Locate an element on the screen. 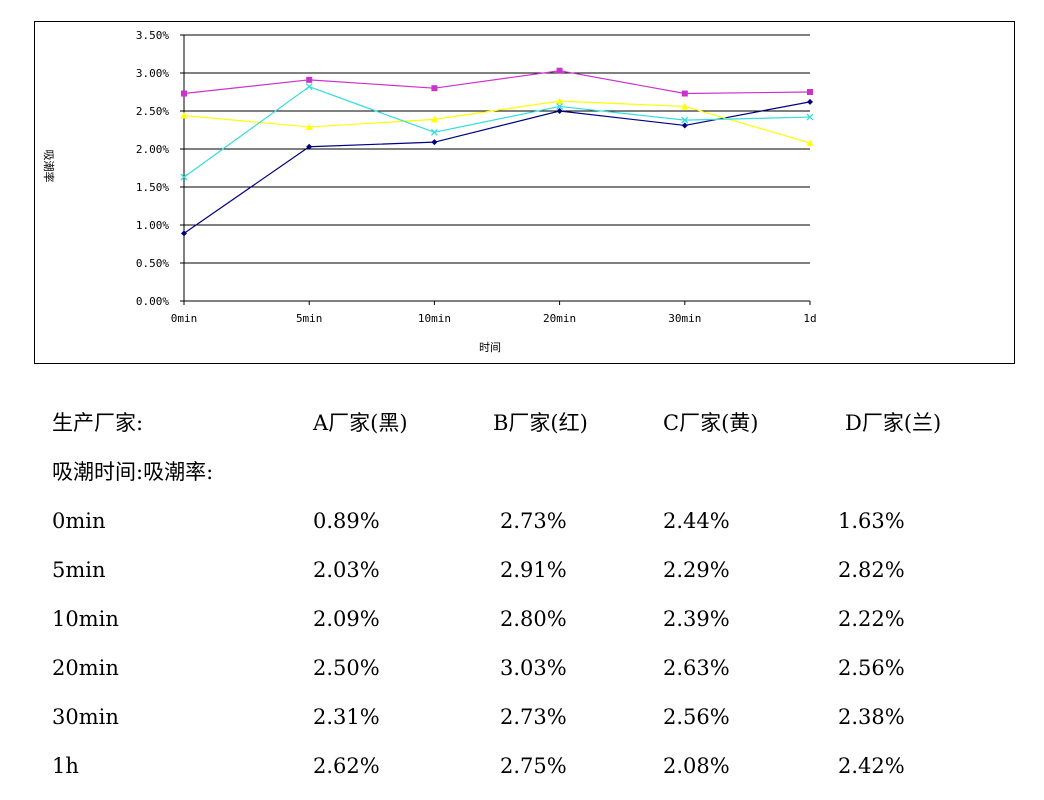 The image size is (1044, 800). table-cell-value: 2.08% is located at coordinates (696, 766).